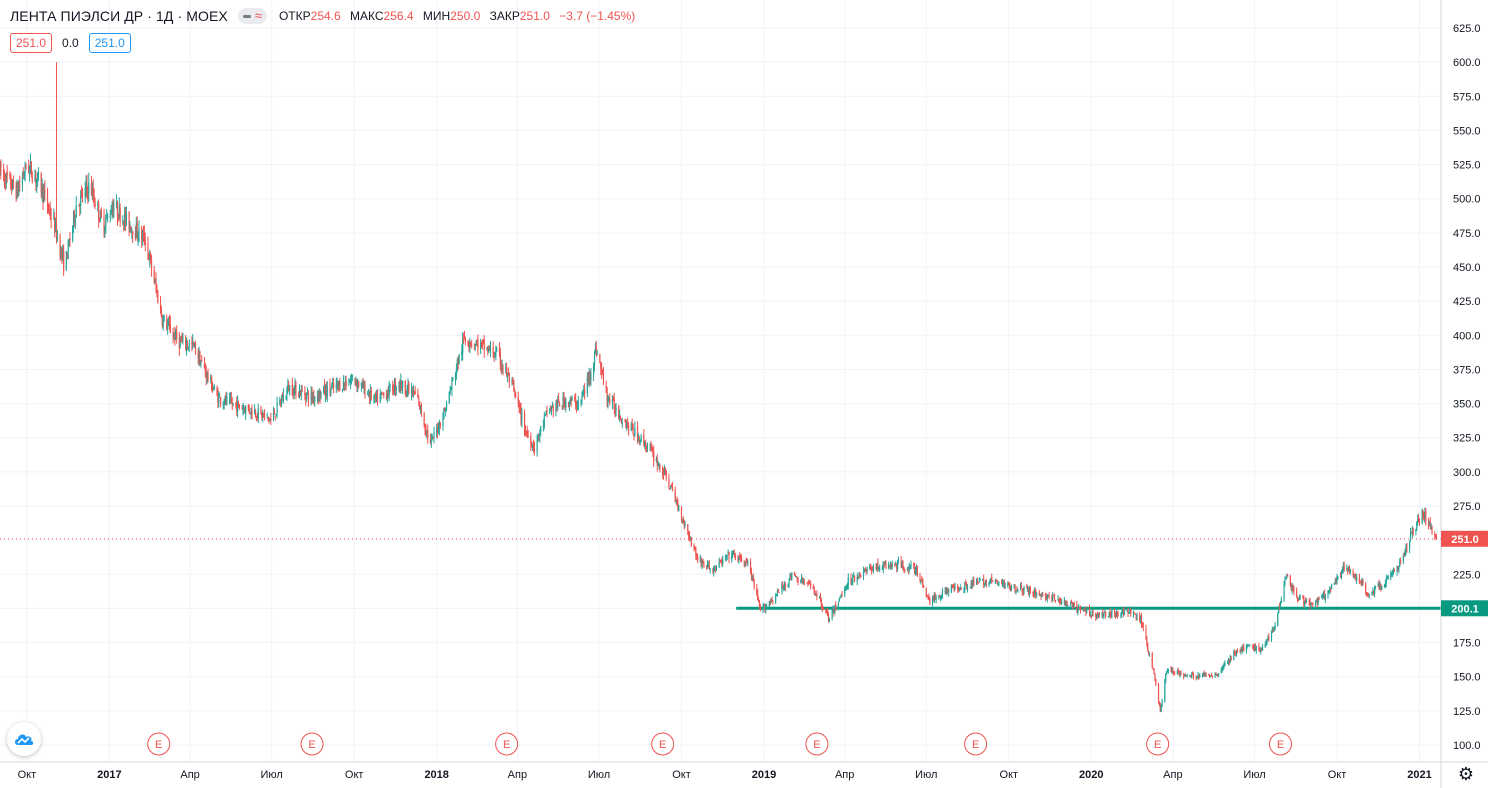  Describe the element at coordinates (24, 739) in the screenshot. I see `tradingview-cloud-icon` at that location.